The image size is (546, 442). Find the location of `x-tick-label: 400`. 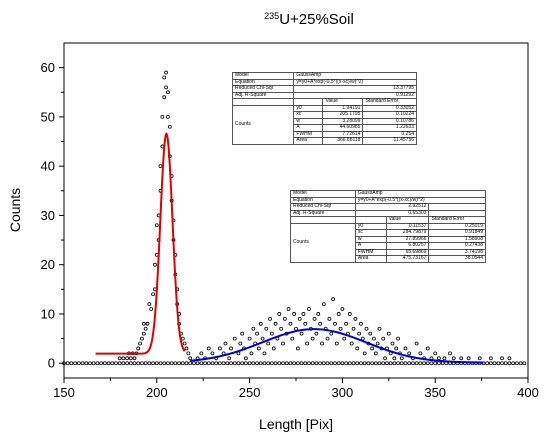

x-tick-label: 400 is located at coordinates (528, 392).